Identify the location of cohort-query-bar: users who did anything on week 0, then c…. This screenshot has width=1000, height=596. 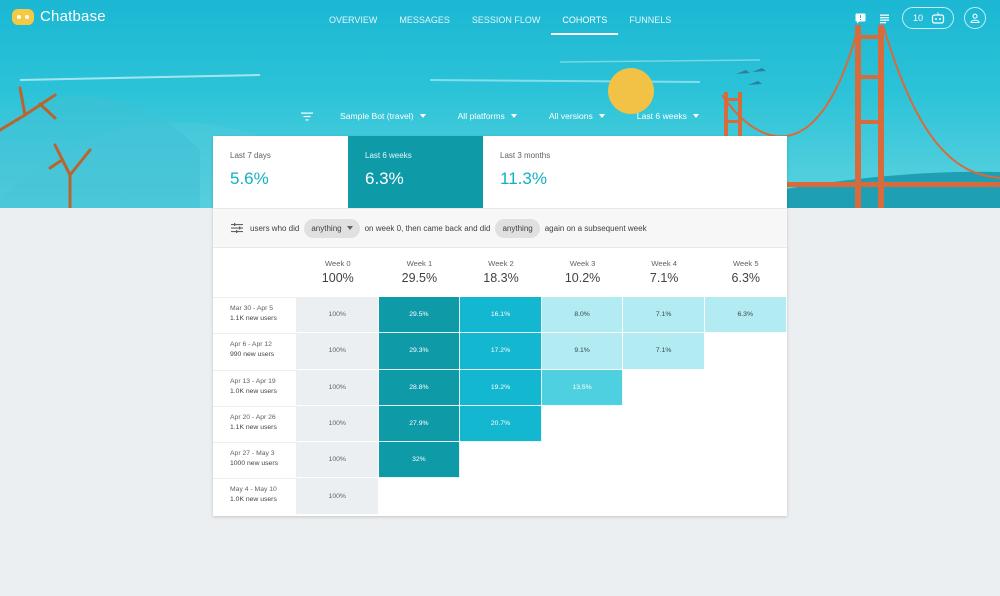
(500, 228).